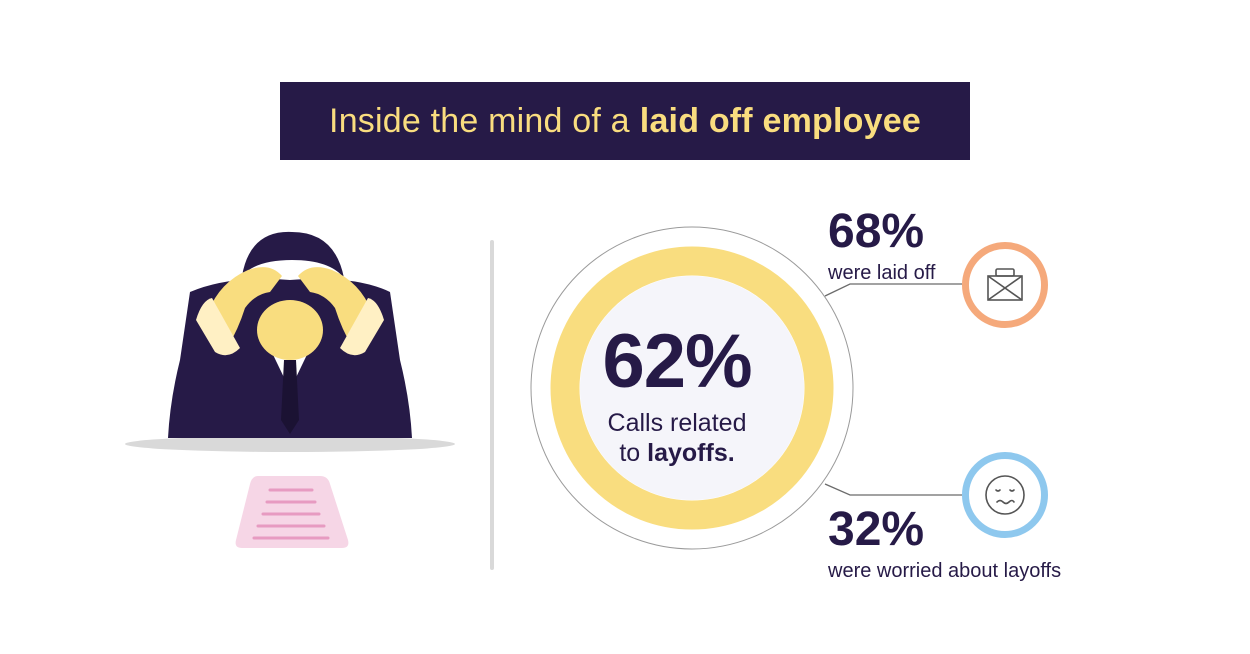  What do you see at coordinates (630, 453) in the screenshot?
I see `center-caption-prefix: to` at bounding box center [630, 453].